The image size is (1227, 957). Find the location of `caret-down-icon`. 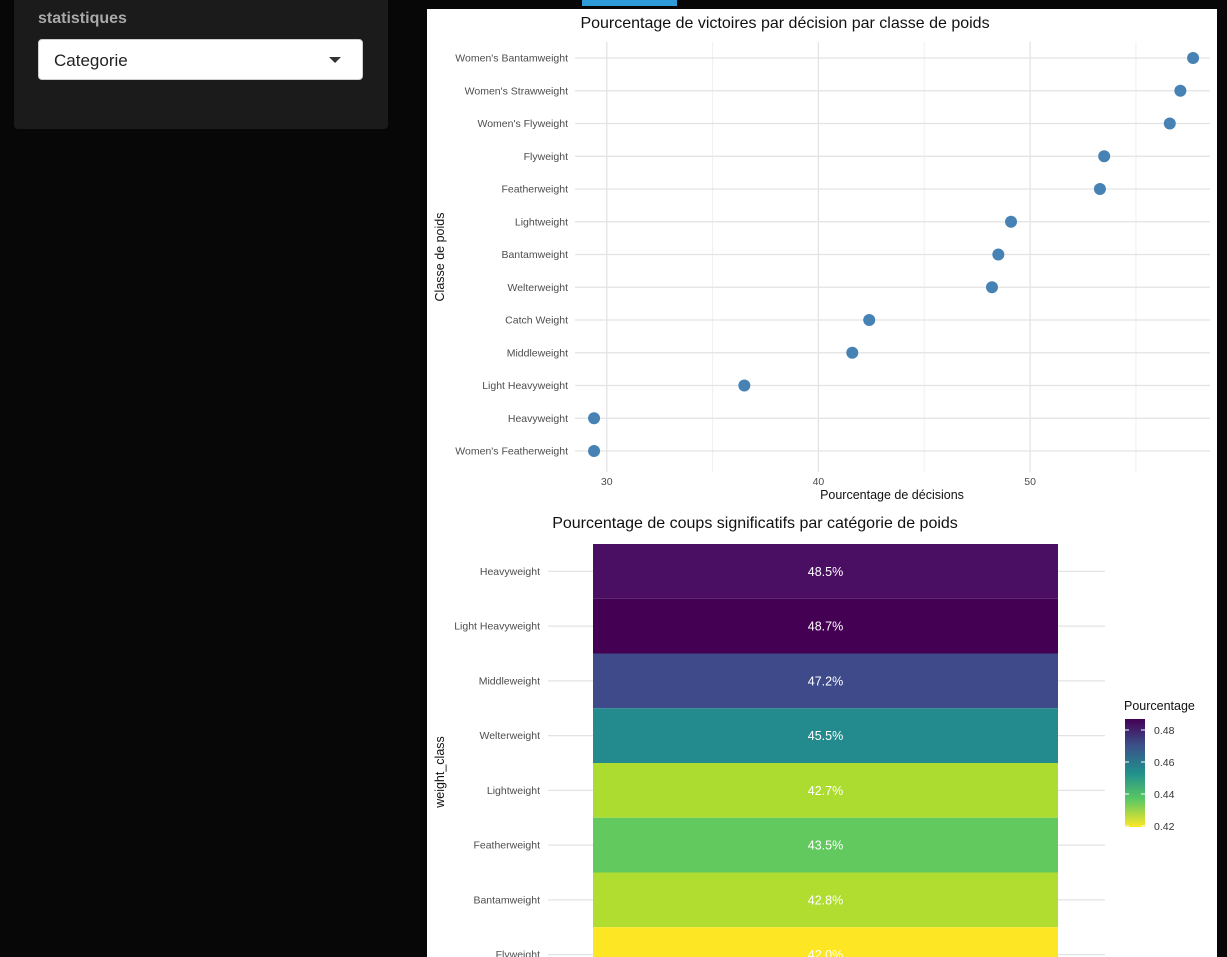

caret-down-icon is located at coordinates (335, 60).